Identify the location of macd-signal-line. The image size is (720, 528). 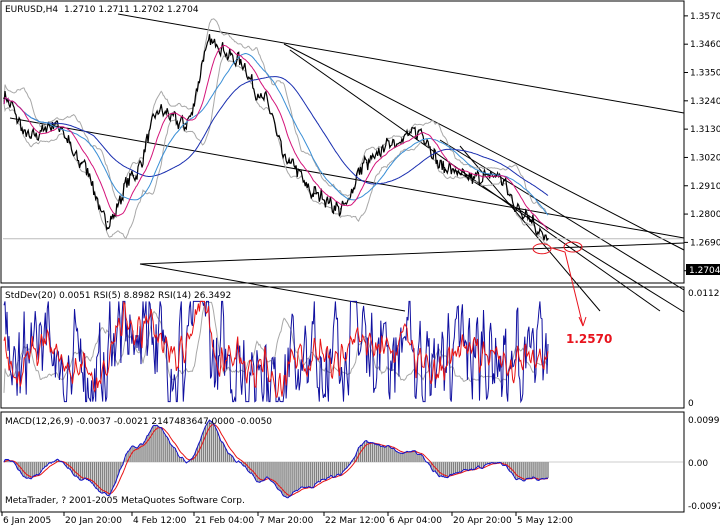
(276, 460).